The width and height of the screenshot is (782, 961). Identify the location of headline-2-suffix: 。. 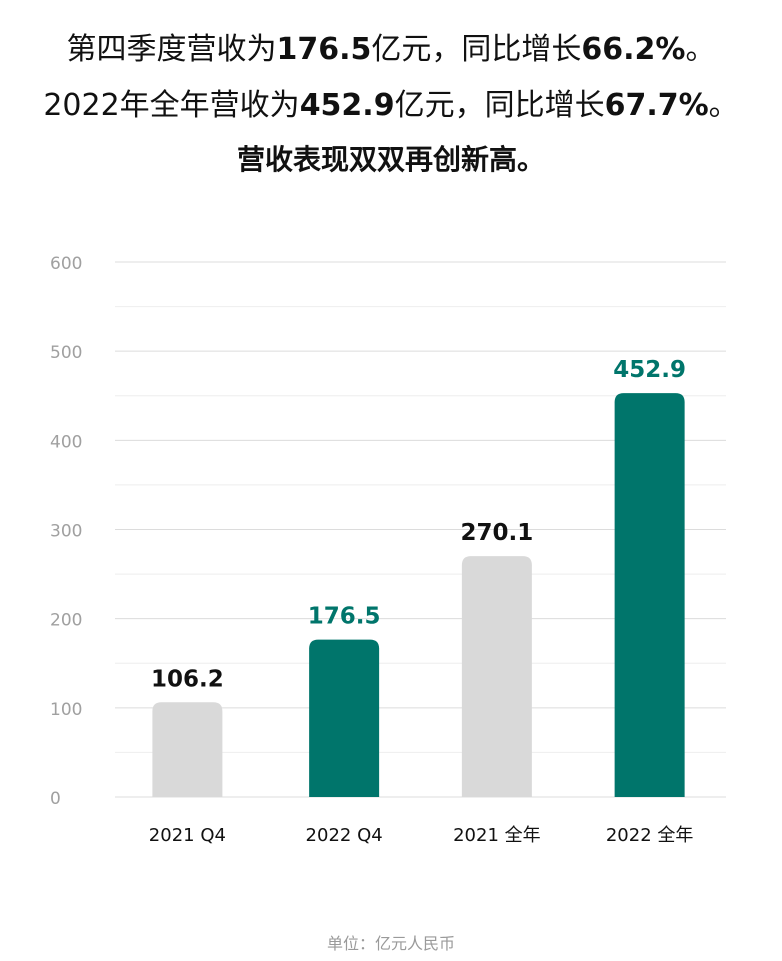
(723, 105).